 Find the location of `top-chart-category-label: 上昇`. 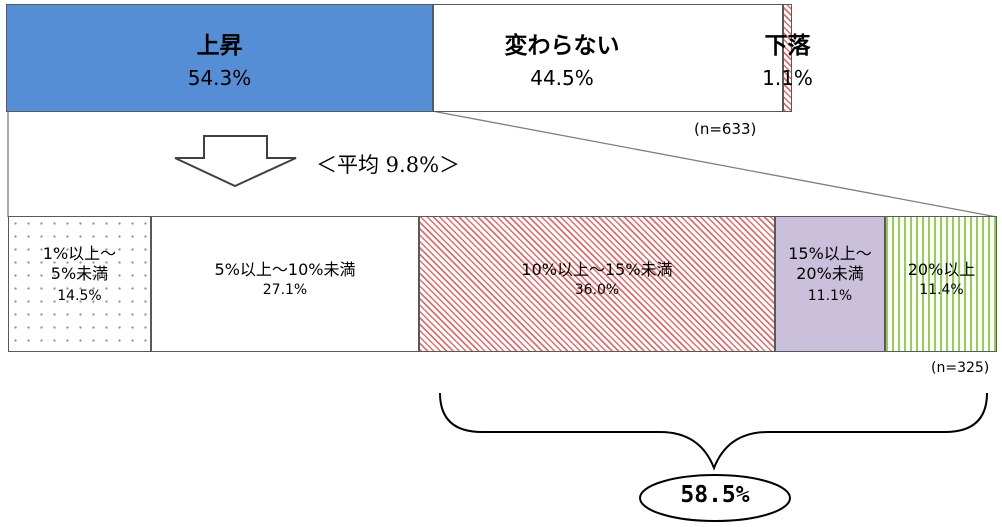

top-chart-category-label: 上昇 is located at coordinates (219, 46).